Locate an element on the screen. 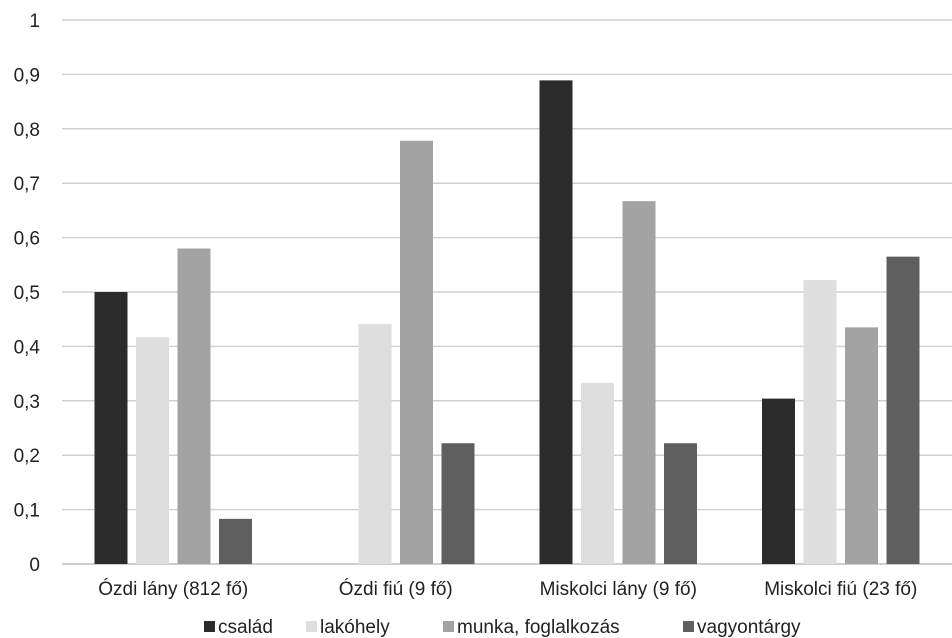 Image resolution: width=952 pixels, height=638 pixels. y-tick-label: 0,5 is located at coordinates (27, 293).